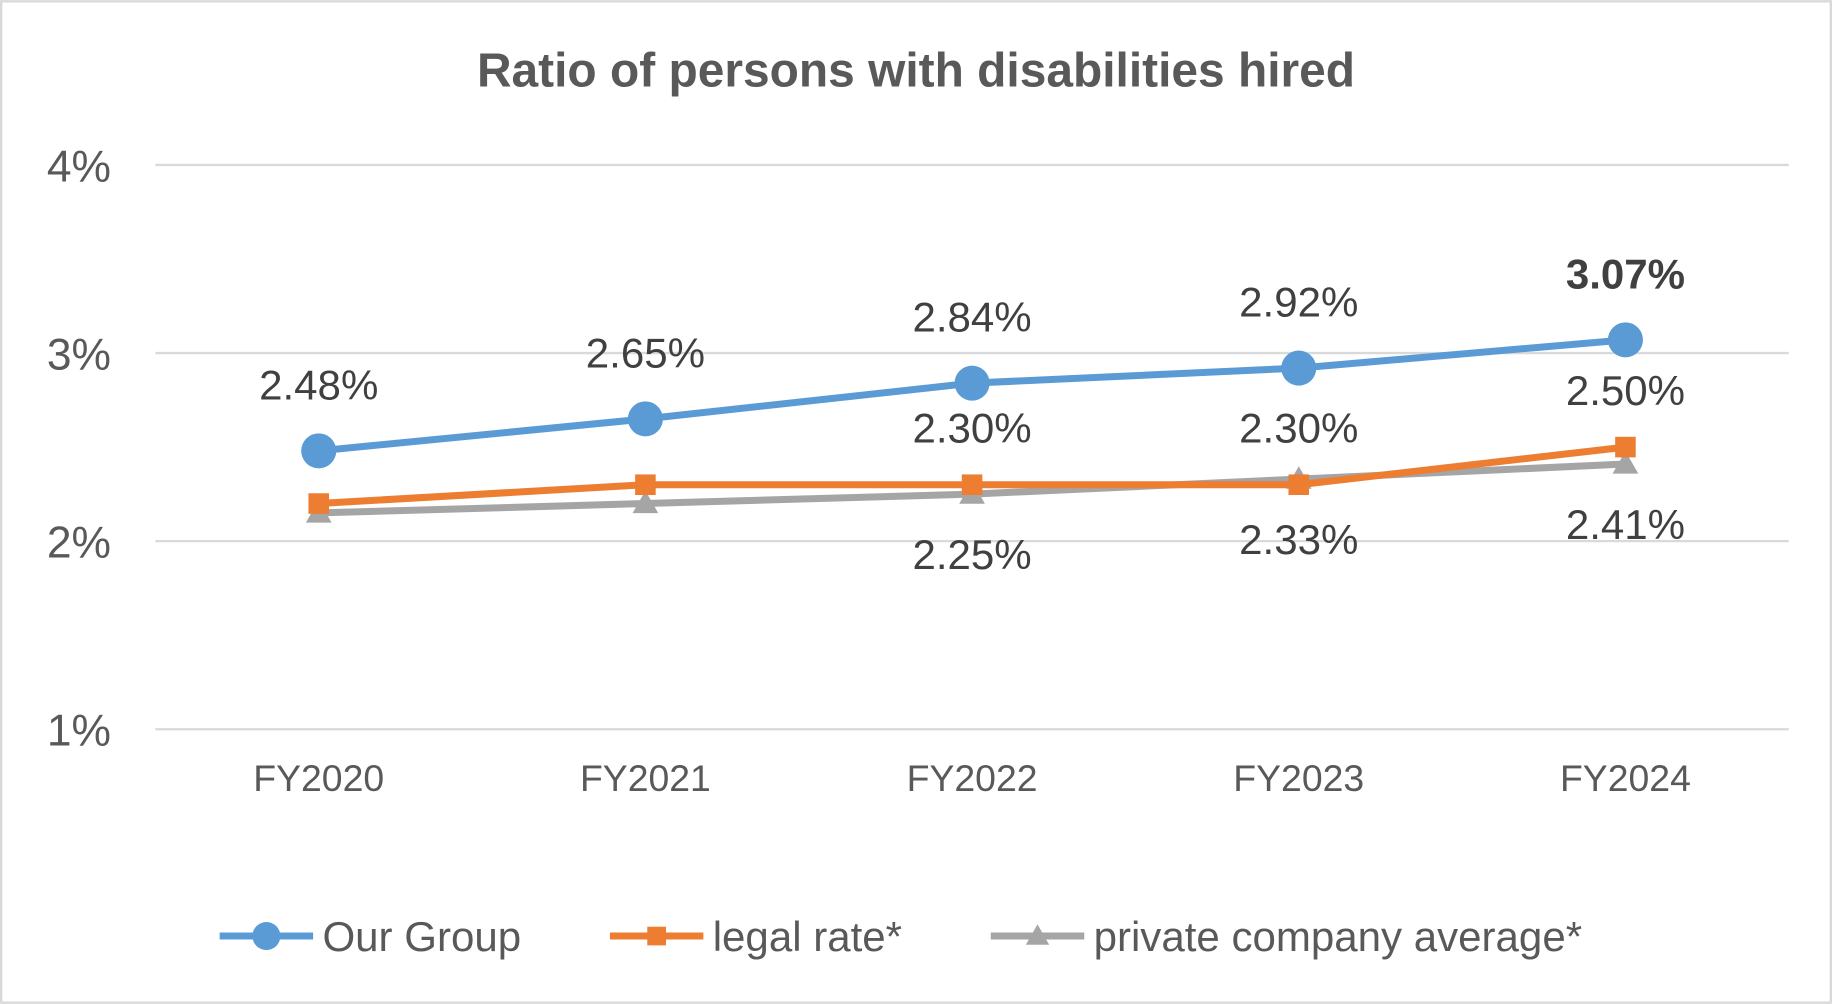  What do you see at coordinates (972, 778) in the screenshot?
I see `x-tick-label: FY2022` at bounding box center [972, 778].